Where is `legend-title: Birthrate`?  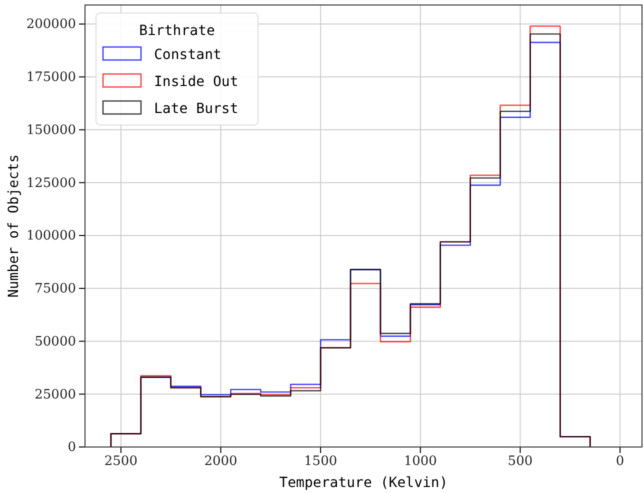 legend-title: Birthrate is located at coordinates (177, 31).